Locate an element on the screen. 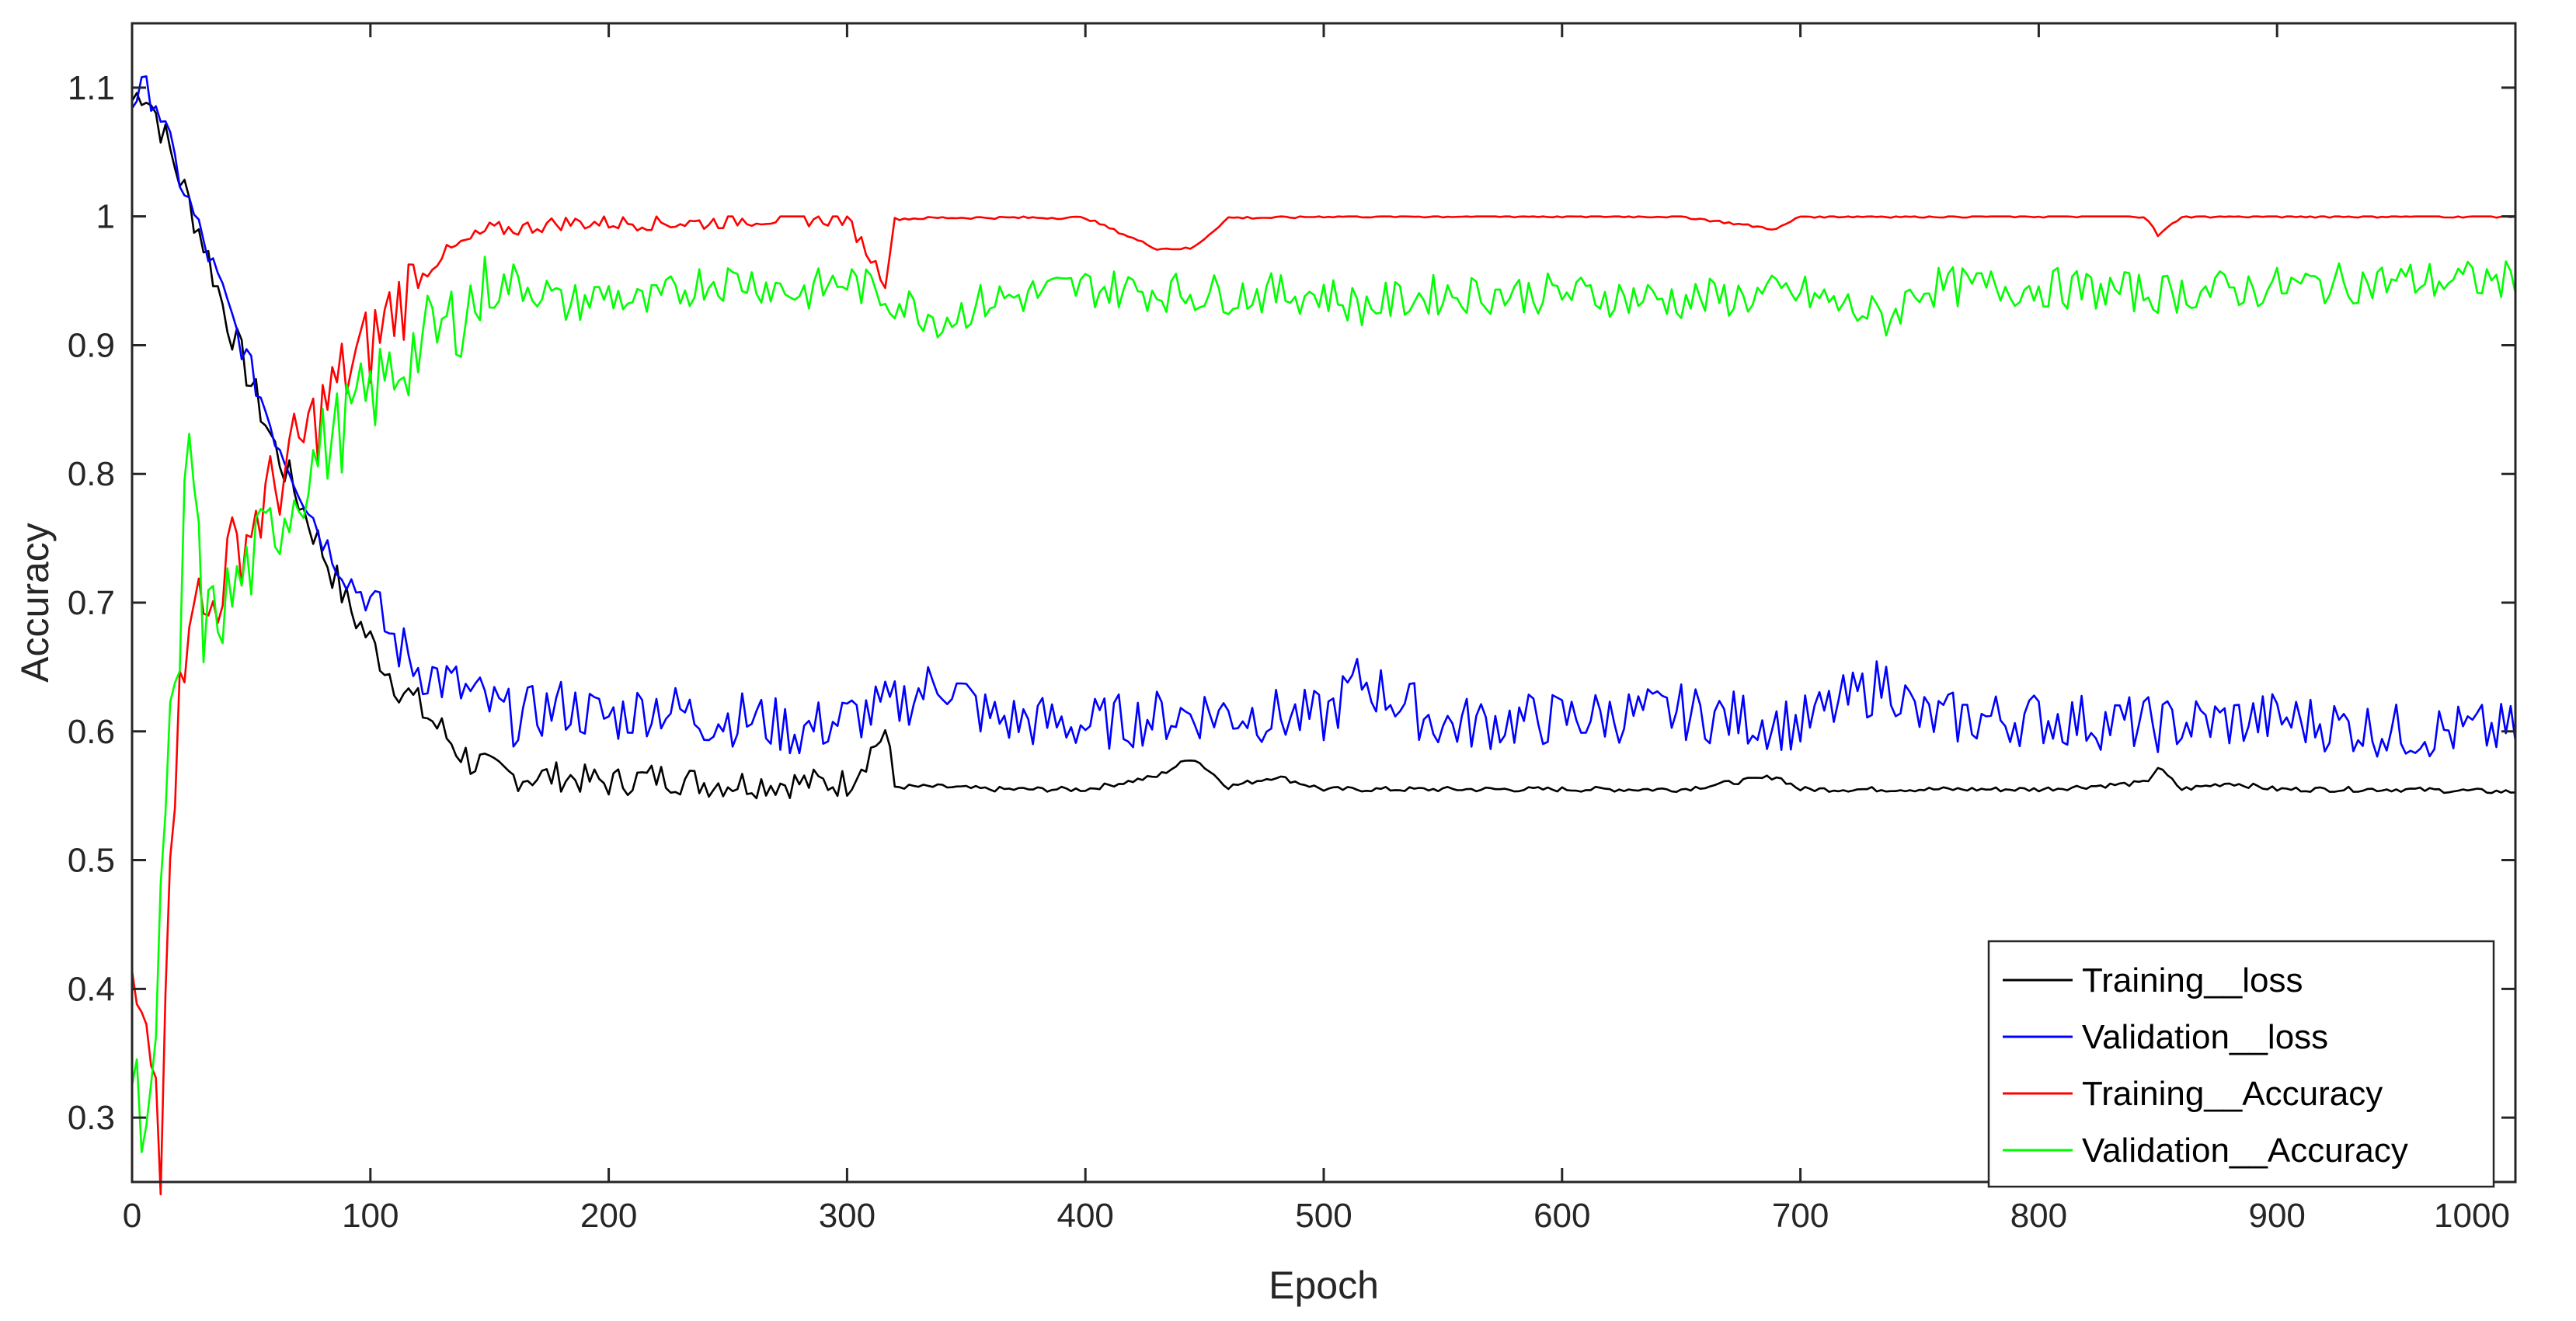 The height and width of the screenshot is (1321, 2576). legend-label: Validation__loss is located at coordinates (2205, 1037).